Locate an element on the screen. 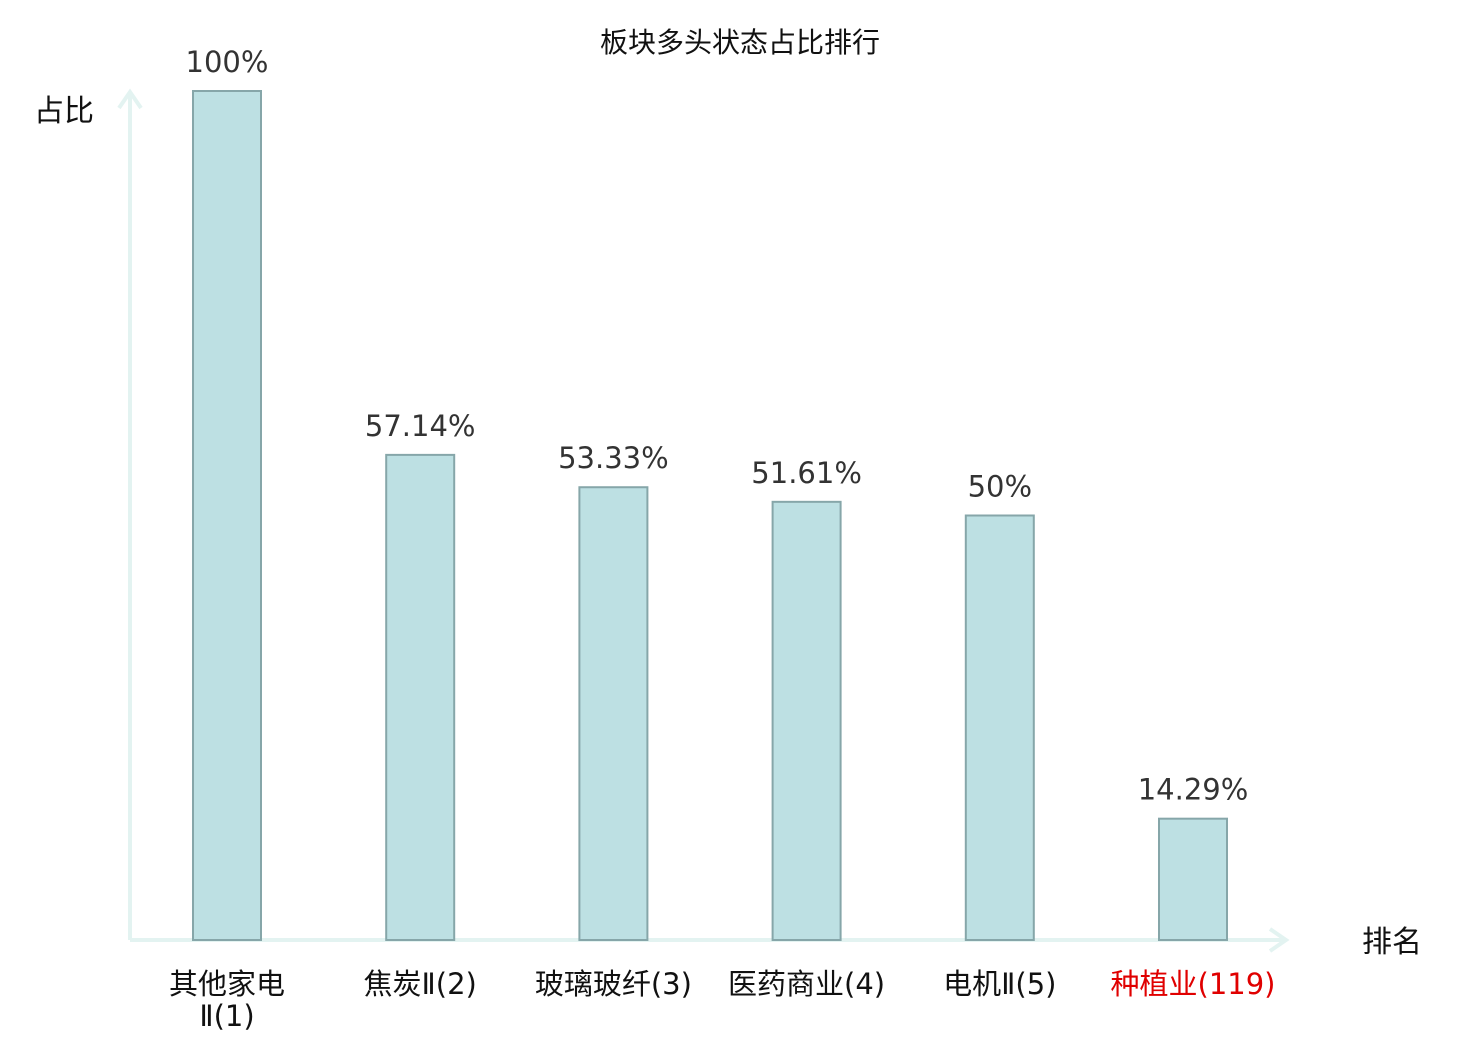  value-label-6: 14.29% is located at coordinates (1193, 790).